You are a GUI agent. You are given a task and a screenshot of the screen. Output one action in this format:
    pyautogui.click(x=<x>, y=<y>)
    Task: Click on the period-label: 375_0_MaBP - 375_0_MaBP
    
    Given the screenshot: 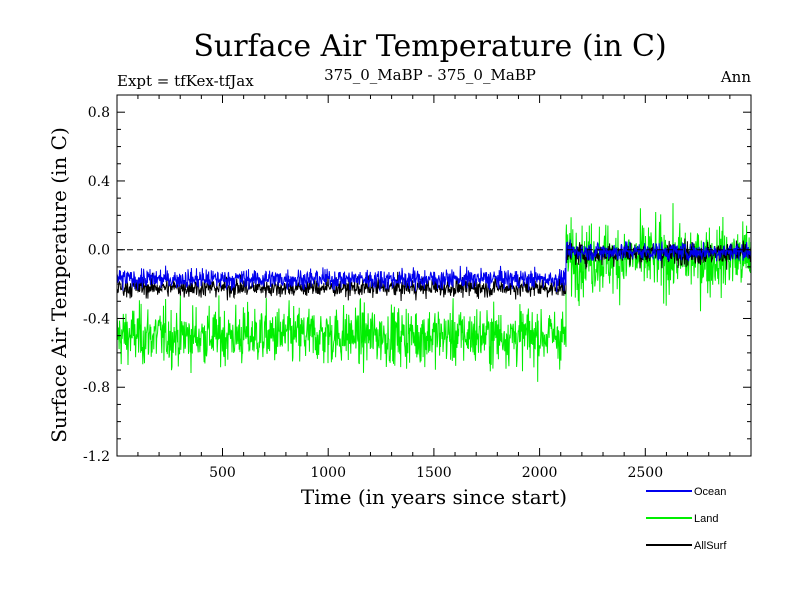 What is the action you would take?
    pyautogui.click(x=430, y=75)
    